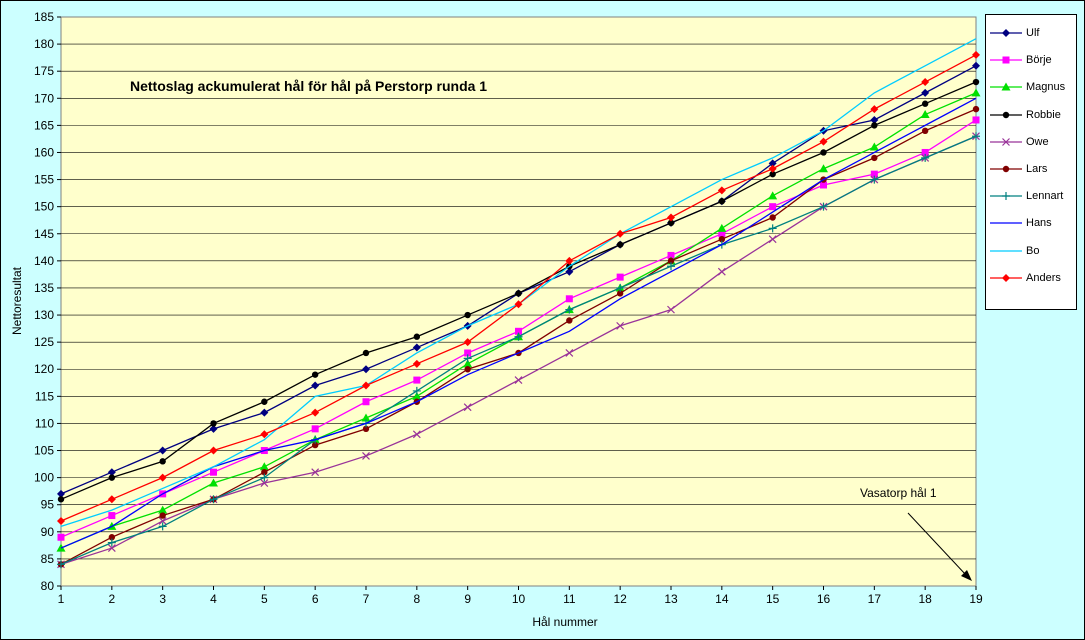 This screenshot has height=640, width=1085. I want to click on x-tick-label: 1, so click(61, 599).